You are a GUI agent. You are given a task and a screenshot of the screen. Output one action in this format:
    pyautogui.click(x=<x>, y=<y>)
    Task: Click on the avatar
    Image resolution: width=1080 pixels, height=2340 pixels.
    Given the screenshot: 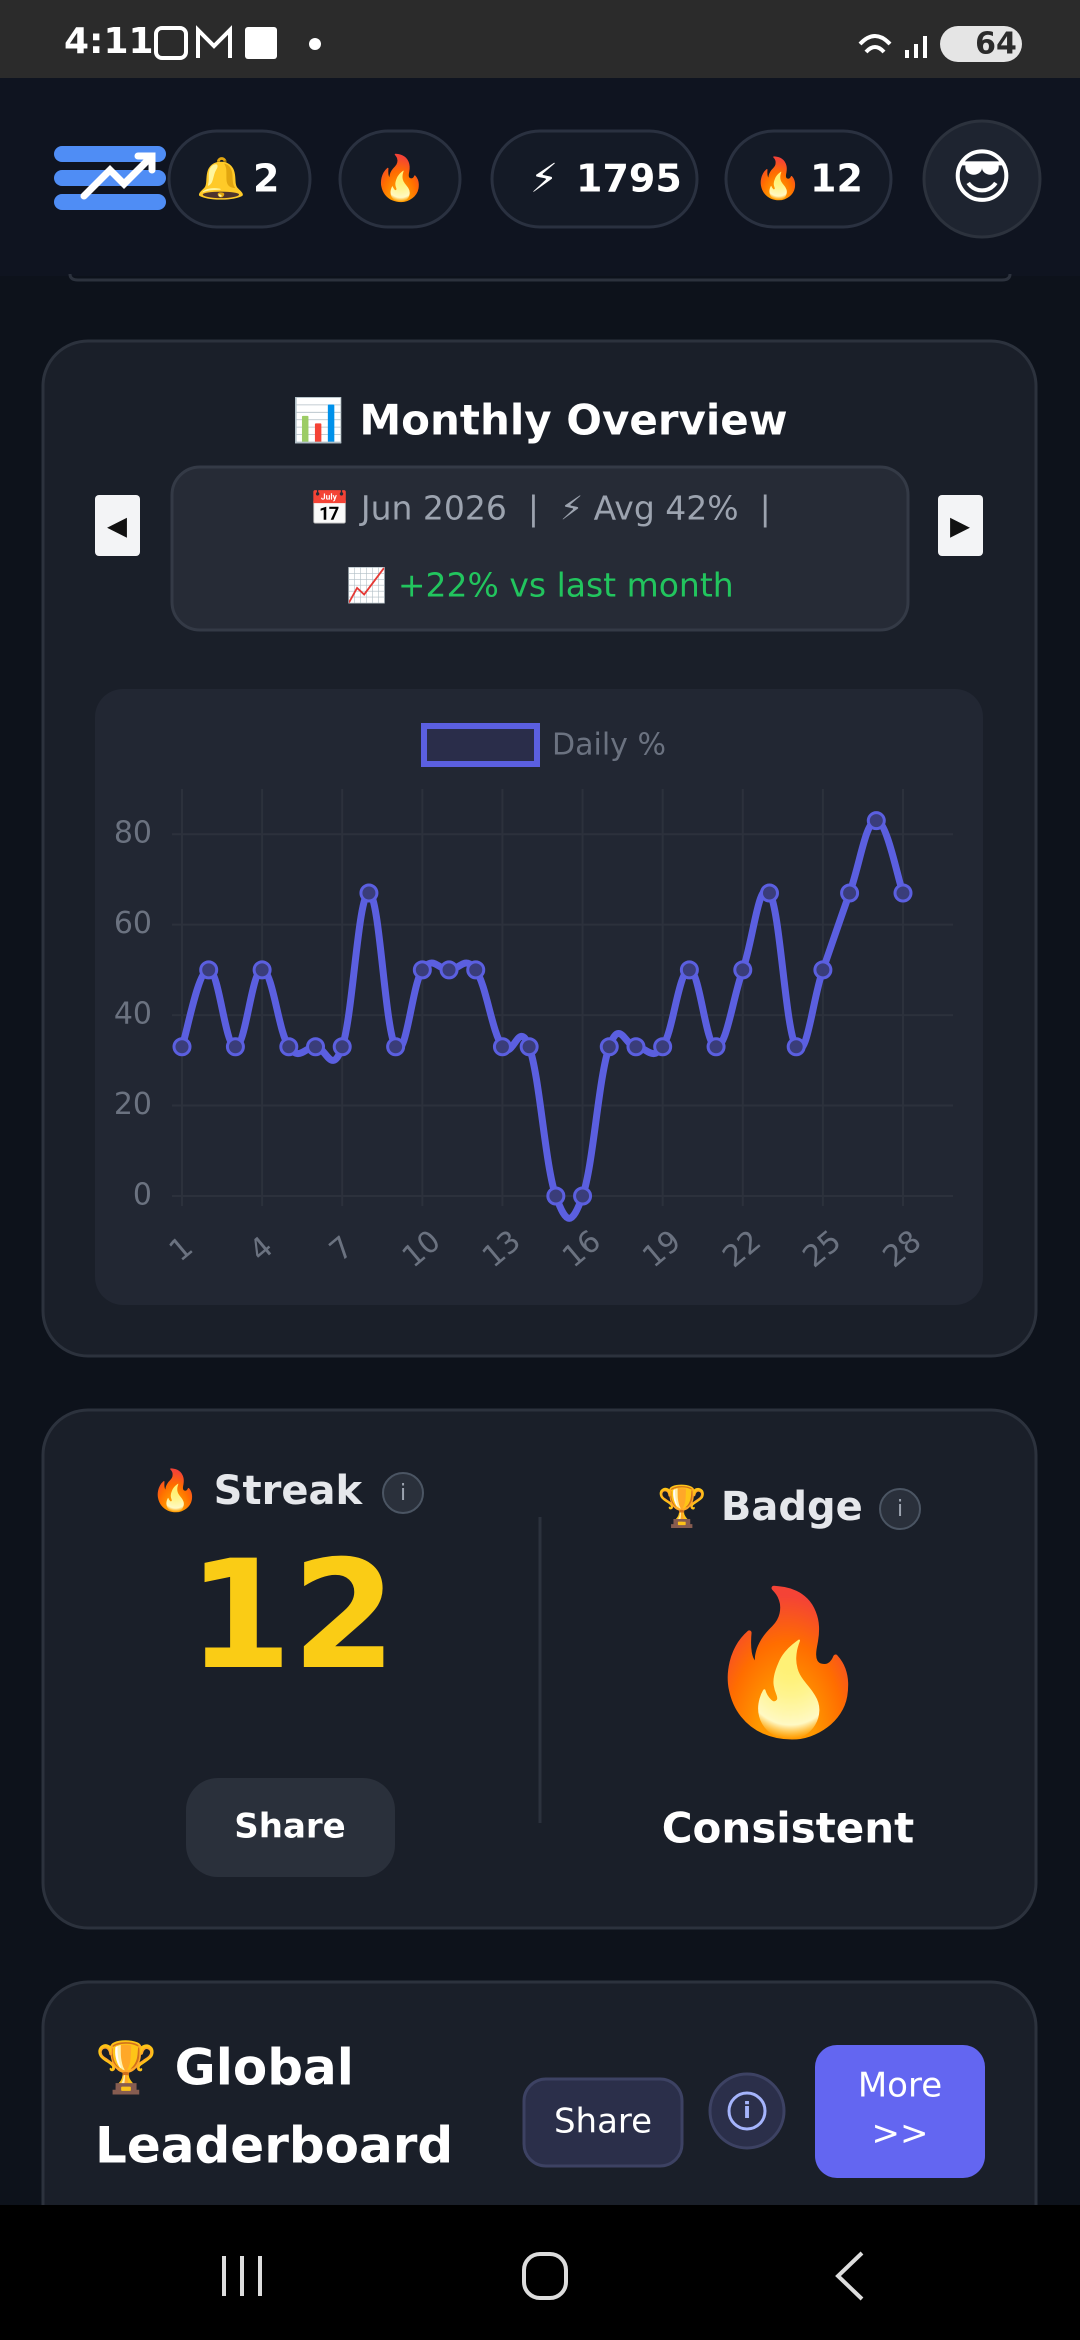 What is the action you would take?
    pyautogui.click(x=982, y=179)
    